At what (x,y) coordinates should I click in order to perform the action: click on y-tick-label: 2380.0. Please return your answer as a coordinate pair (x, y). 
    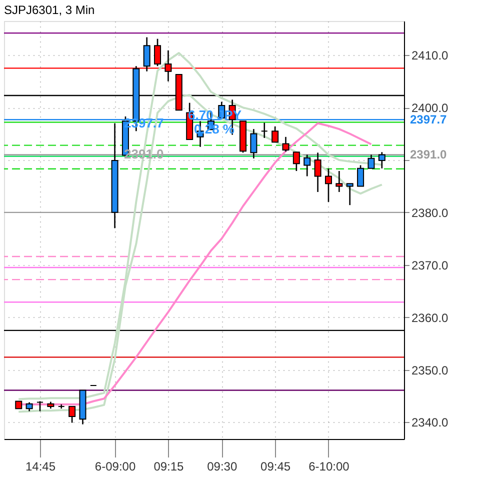
    Looking at the image, I should click on (430, 213).